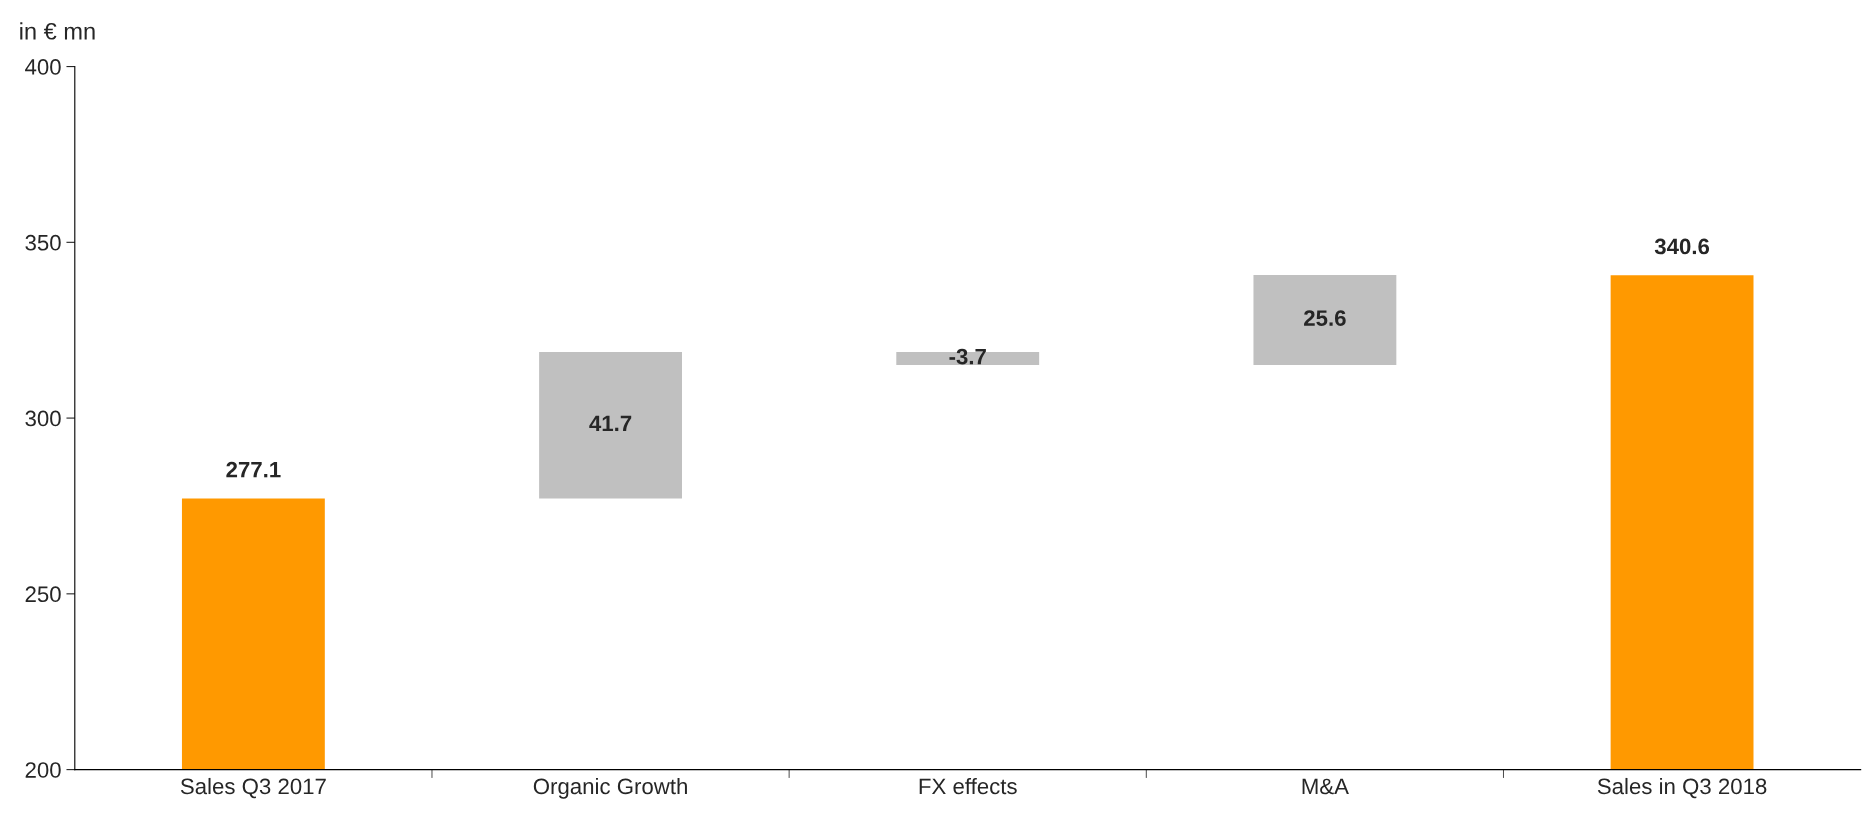 Image resolution: width=1870 pixels, height=832 pixels. What do you see at coordinates (43, 67) in the screenshot?
I see `y-tick-label: 400` at bounding box center [43, 67].